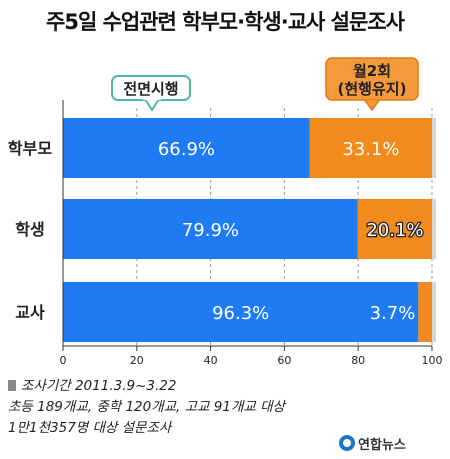 This screenshot has width=450, height=459. What do you see at coordinates (372, 71) in the screenshot?
I see `callout-partial-label-line1: 월2회` at bounding box center [372, 71].